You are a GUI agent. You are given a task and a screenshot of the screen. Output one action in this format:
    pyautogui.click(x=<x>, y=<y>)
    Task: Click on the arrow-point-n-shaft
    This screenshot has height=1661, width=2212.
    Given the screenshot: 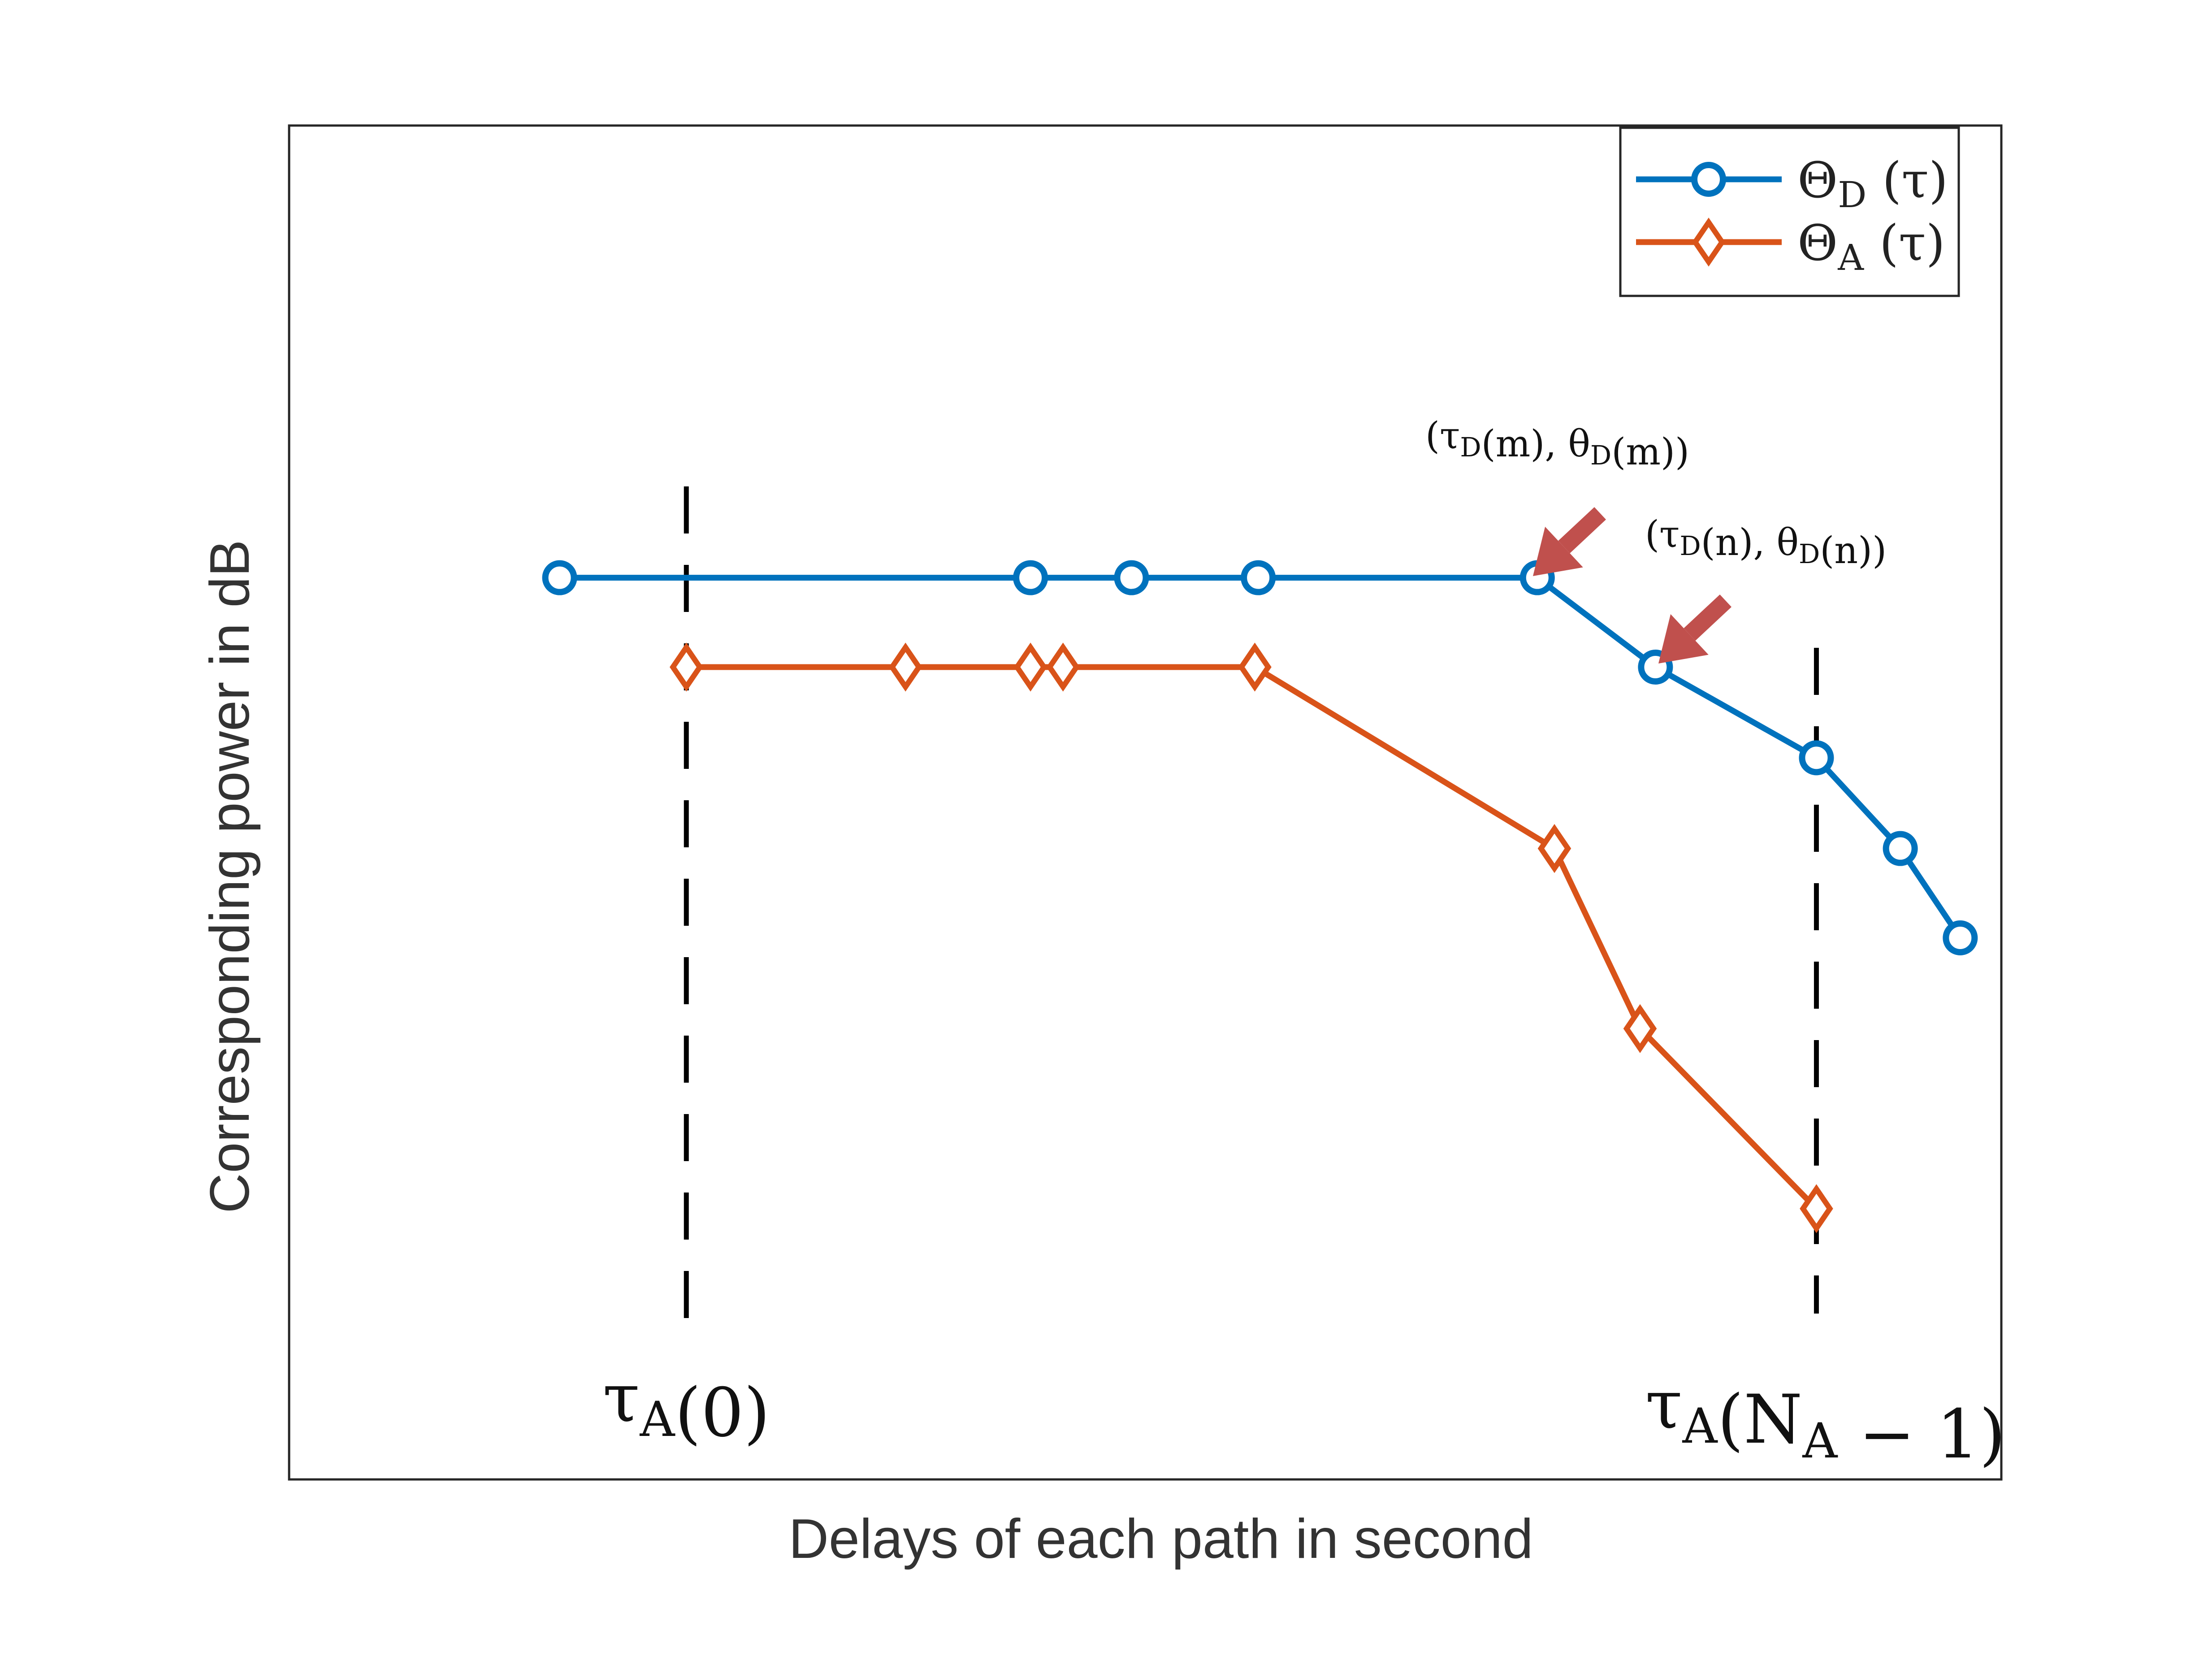 What is the action you would take?
    pyautogui.click(x=1708, y=618)
    